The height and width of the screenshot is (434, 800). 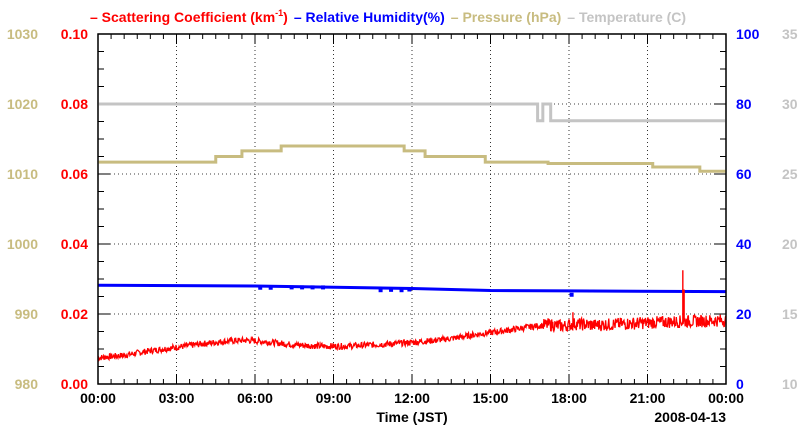 What do you see at coordinates (648, 398) in the screenshot?
I see `x-tick-label: 21:00` at bounding box center [648, 398].